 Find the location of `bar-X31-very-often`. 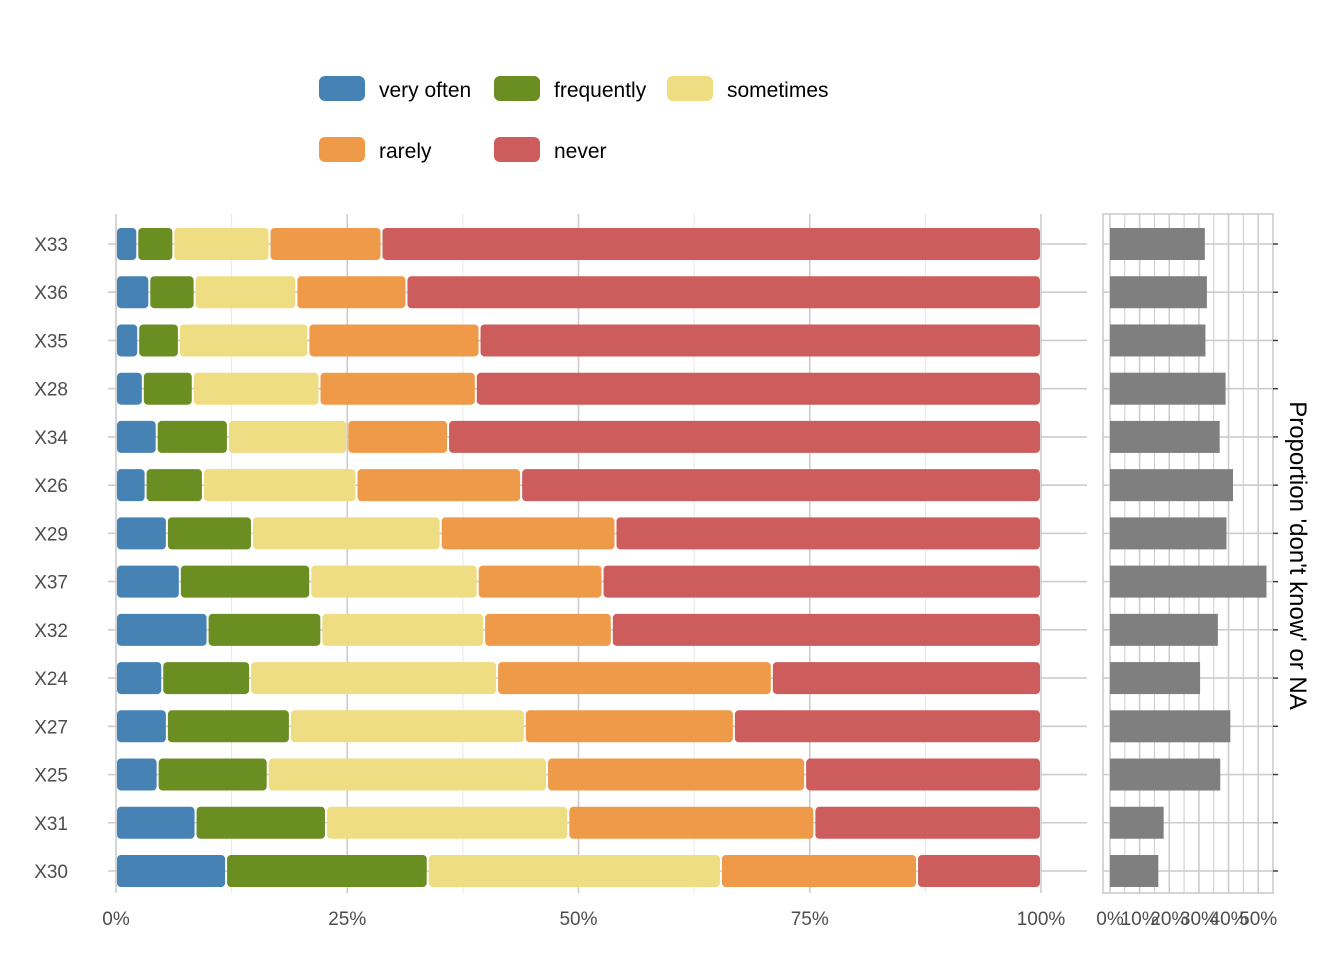

bar-X31-very-often is located at coordinates (156, 822).